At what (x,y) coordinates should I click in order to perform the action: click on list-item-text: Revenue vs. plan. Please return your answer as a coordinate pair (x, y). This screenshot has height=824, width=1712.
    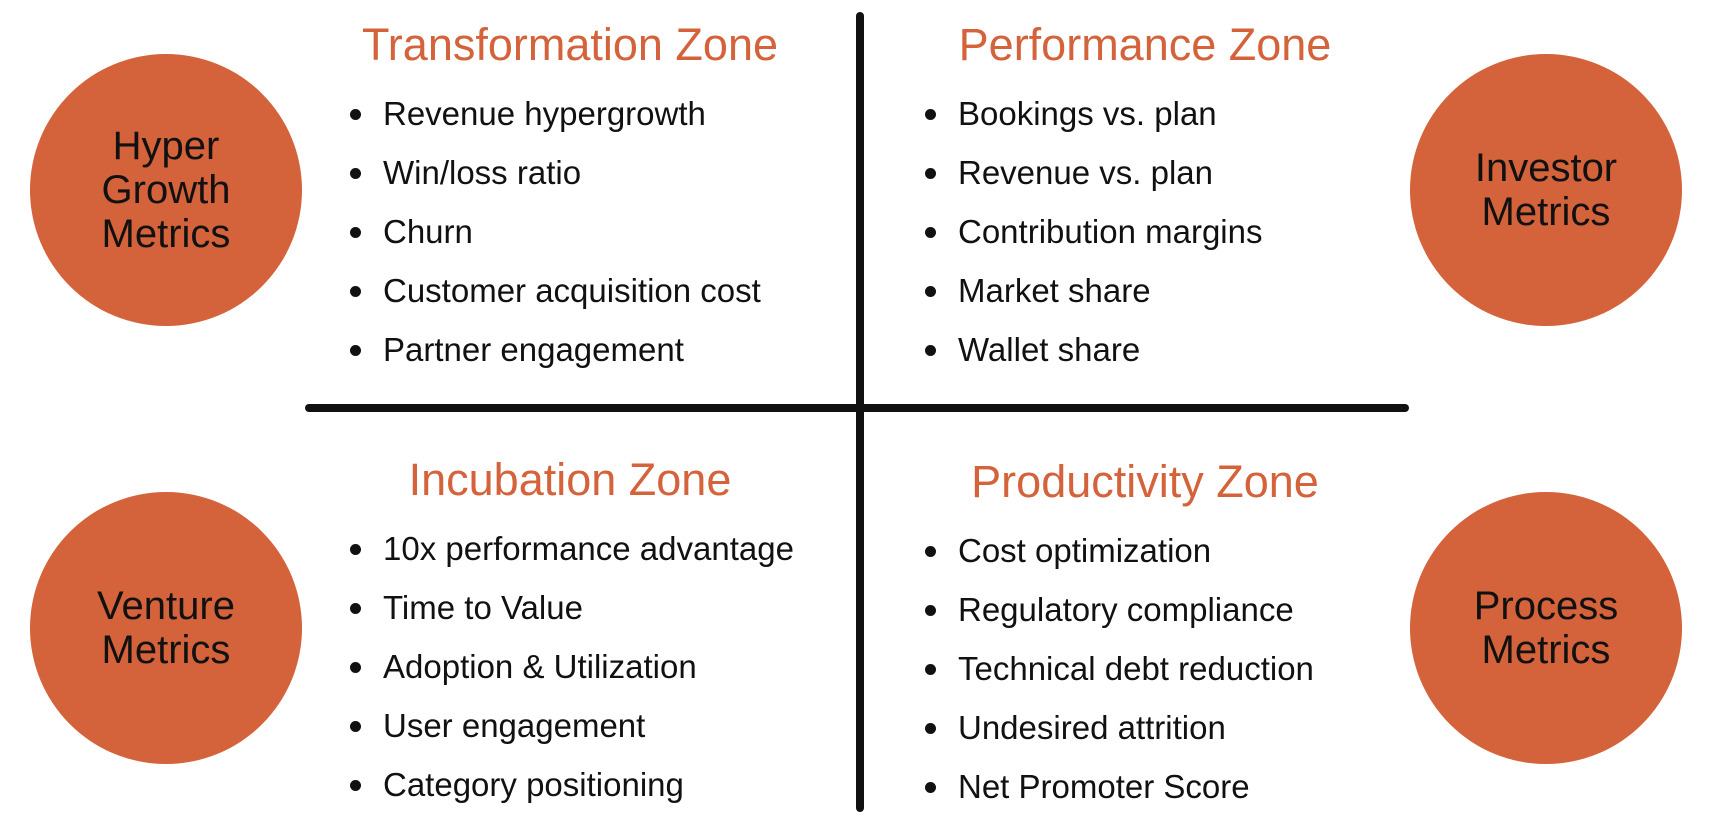
    Looking at the image, I should click on (1085, 172).